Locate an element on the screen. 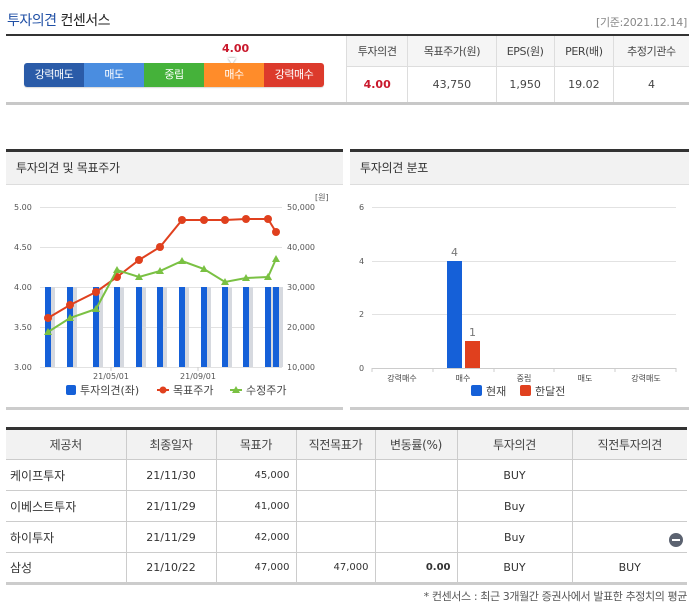  table-row: 케이프투자 21/11/30 45,000 BUY is located at coordinates (346, 475).